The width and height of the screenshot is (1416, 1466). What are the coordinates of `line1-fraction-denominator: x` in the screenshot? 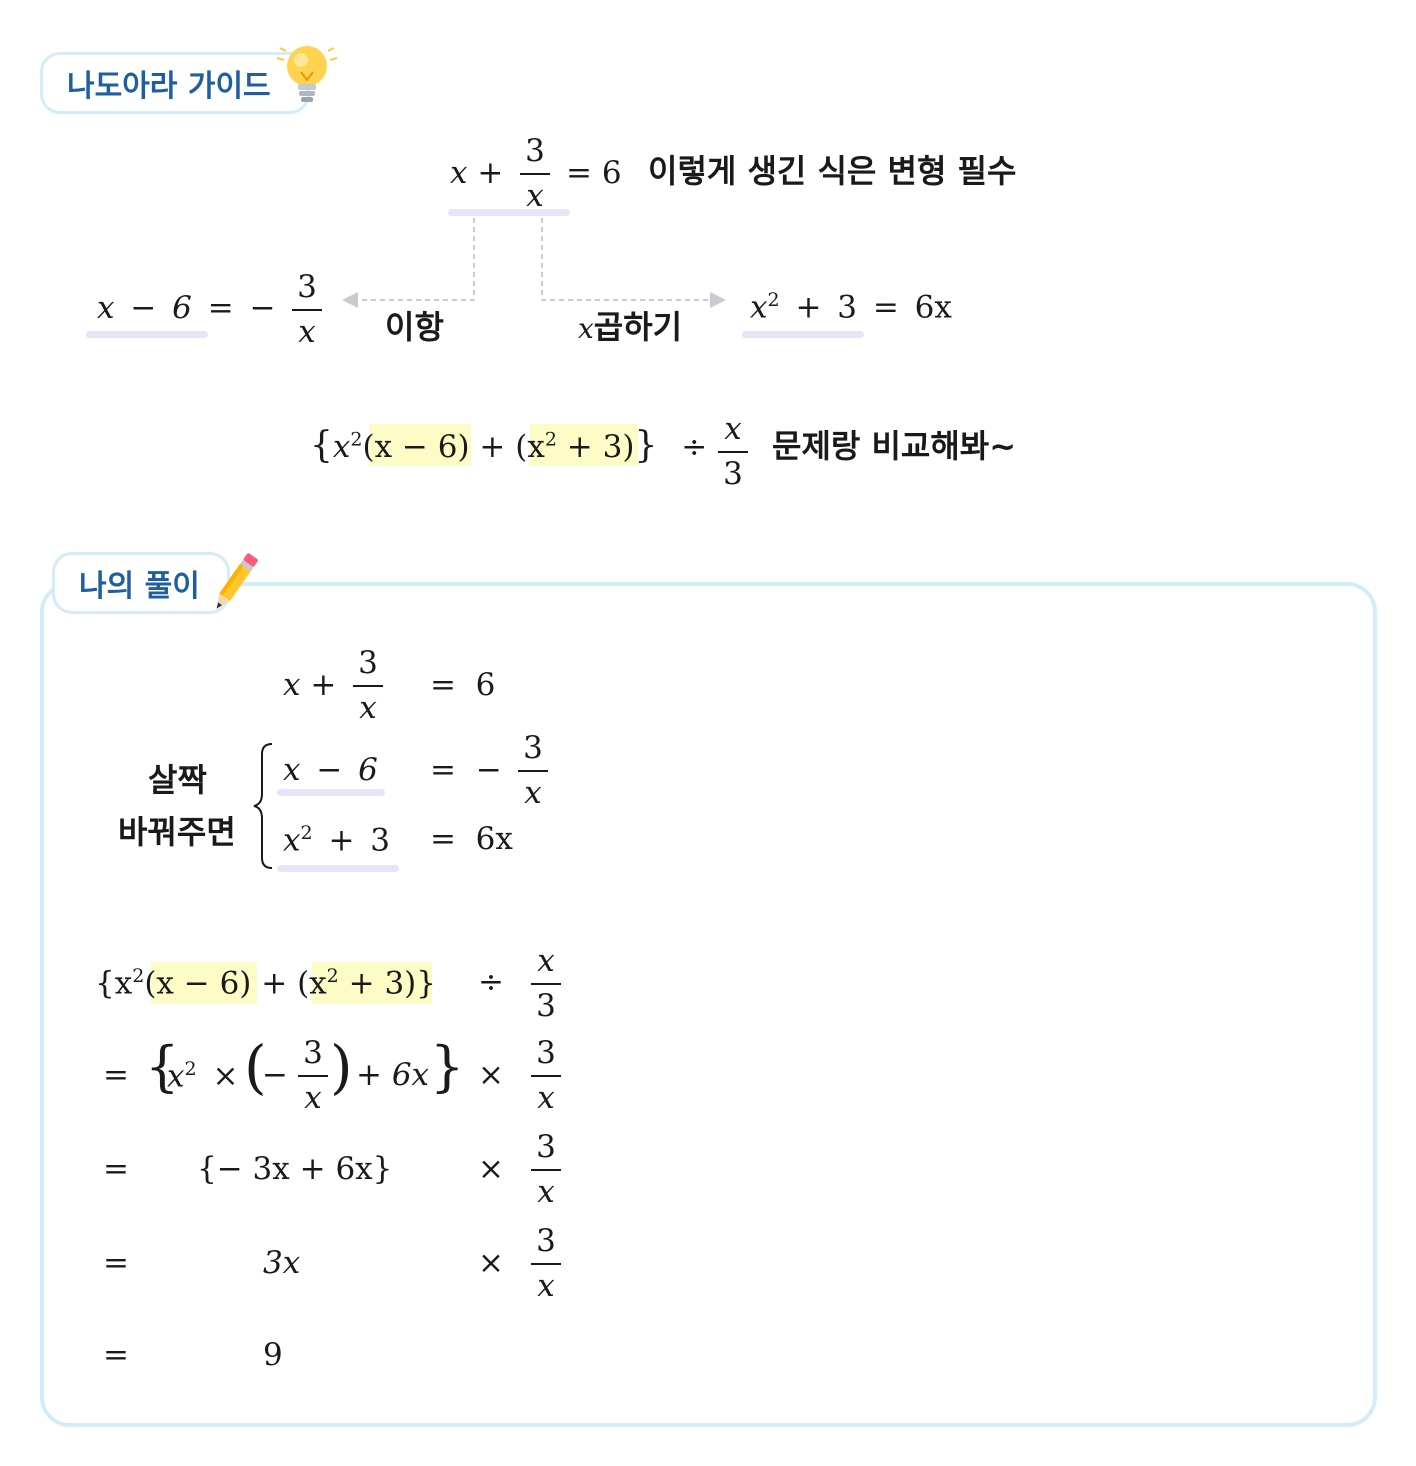 It's located at (368, 708).